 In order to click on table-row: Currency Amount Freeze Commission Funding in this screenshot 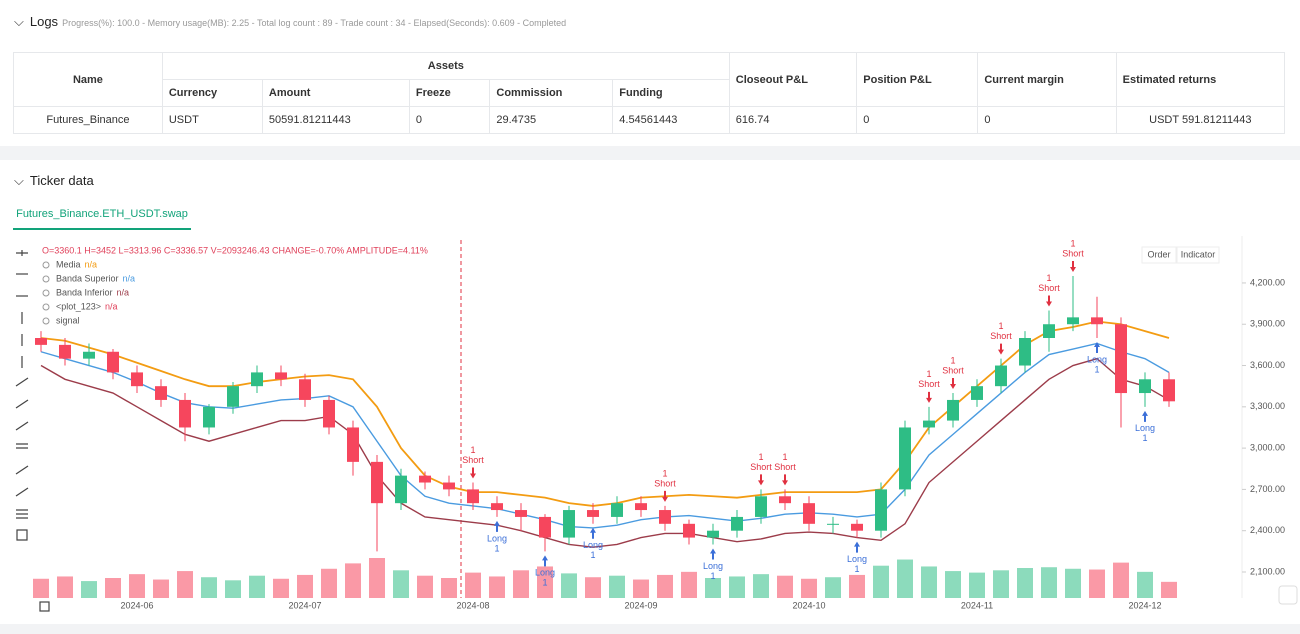, I will do `click(649, 93)`.